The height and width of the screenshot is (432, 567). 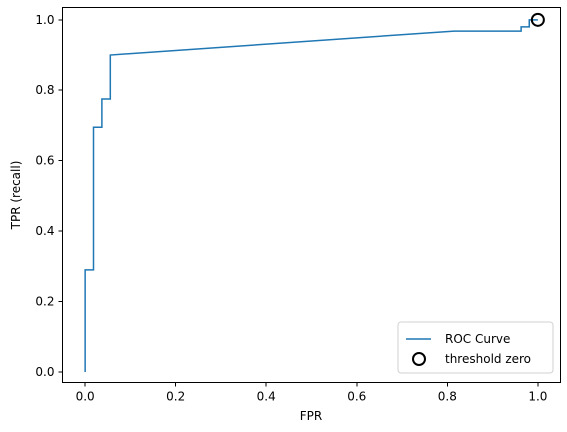 I want to click on y-tick-label: 0.6, so click(x=44, y=161).